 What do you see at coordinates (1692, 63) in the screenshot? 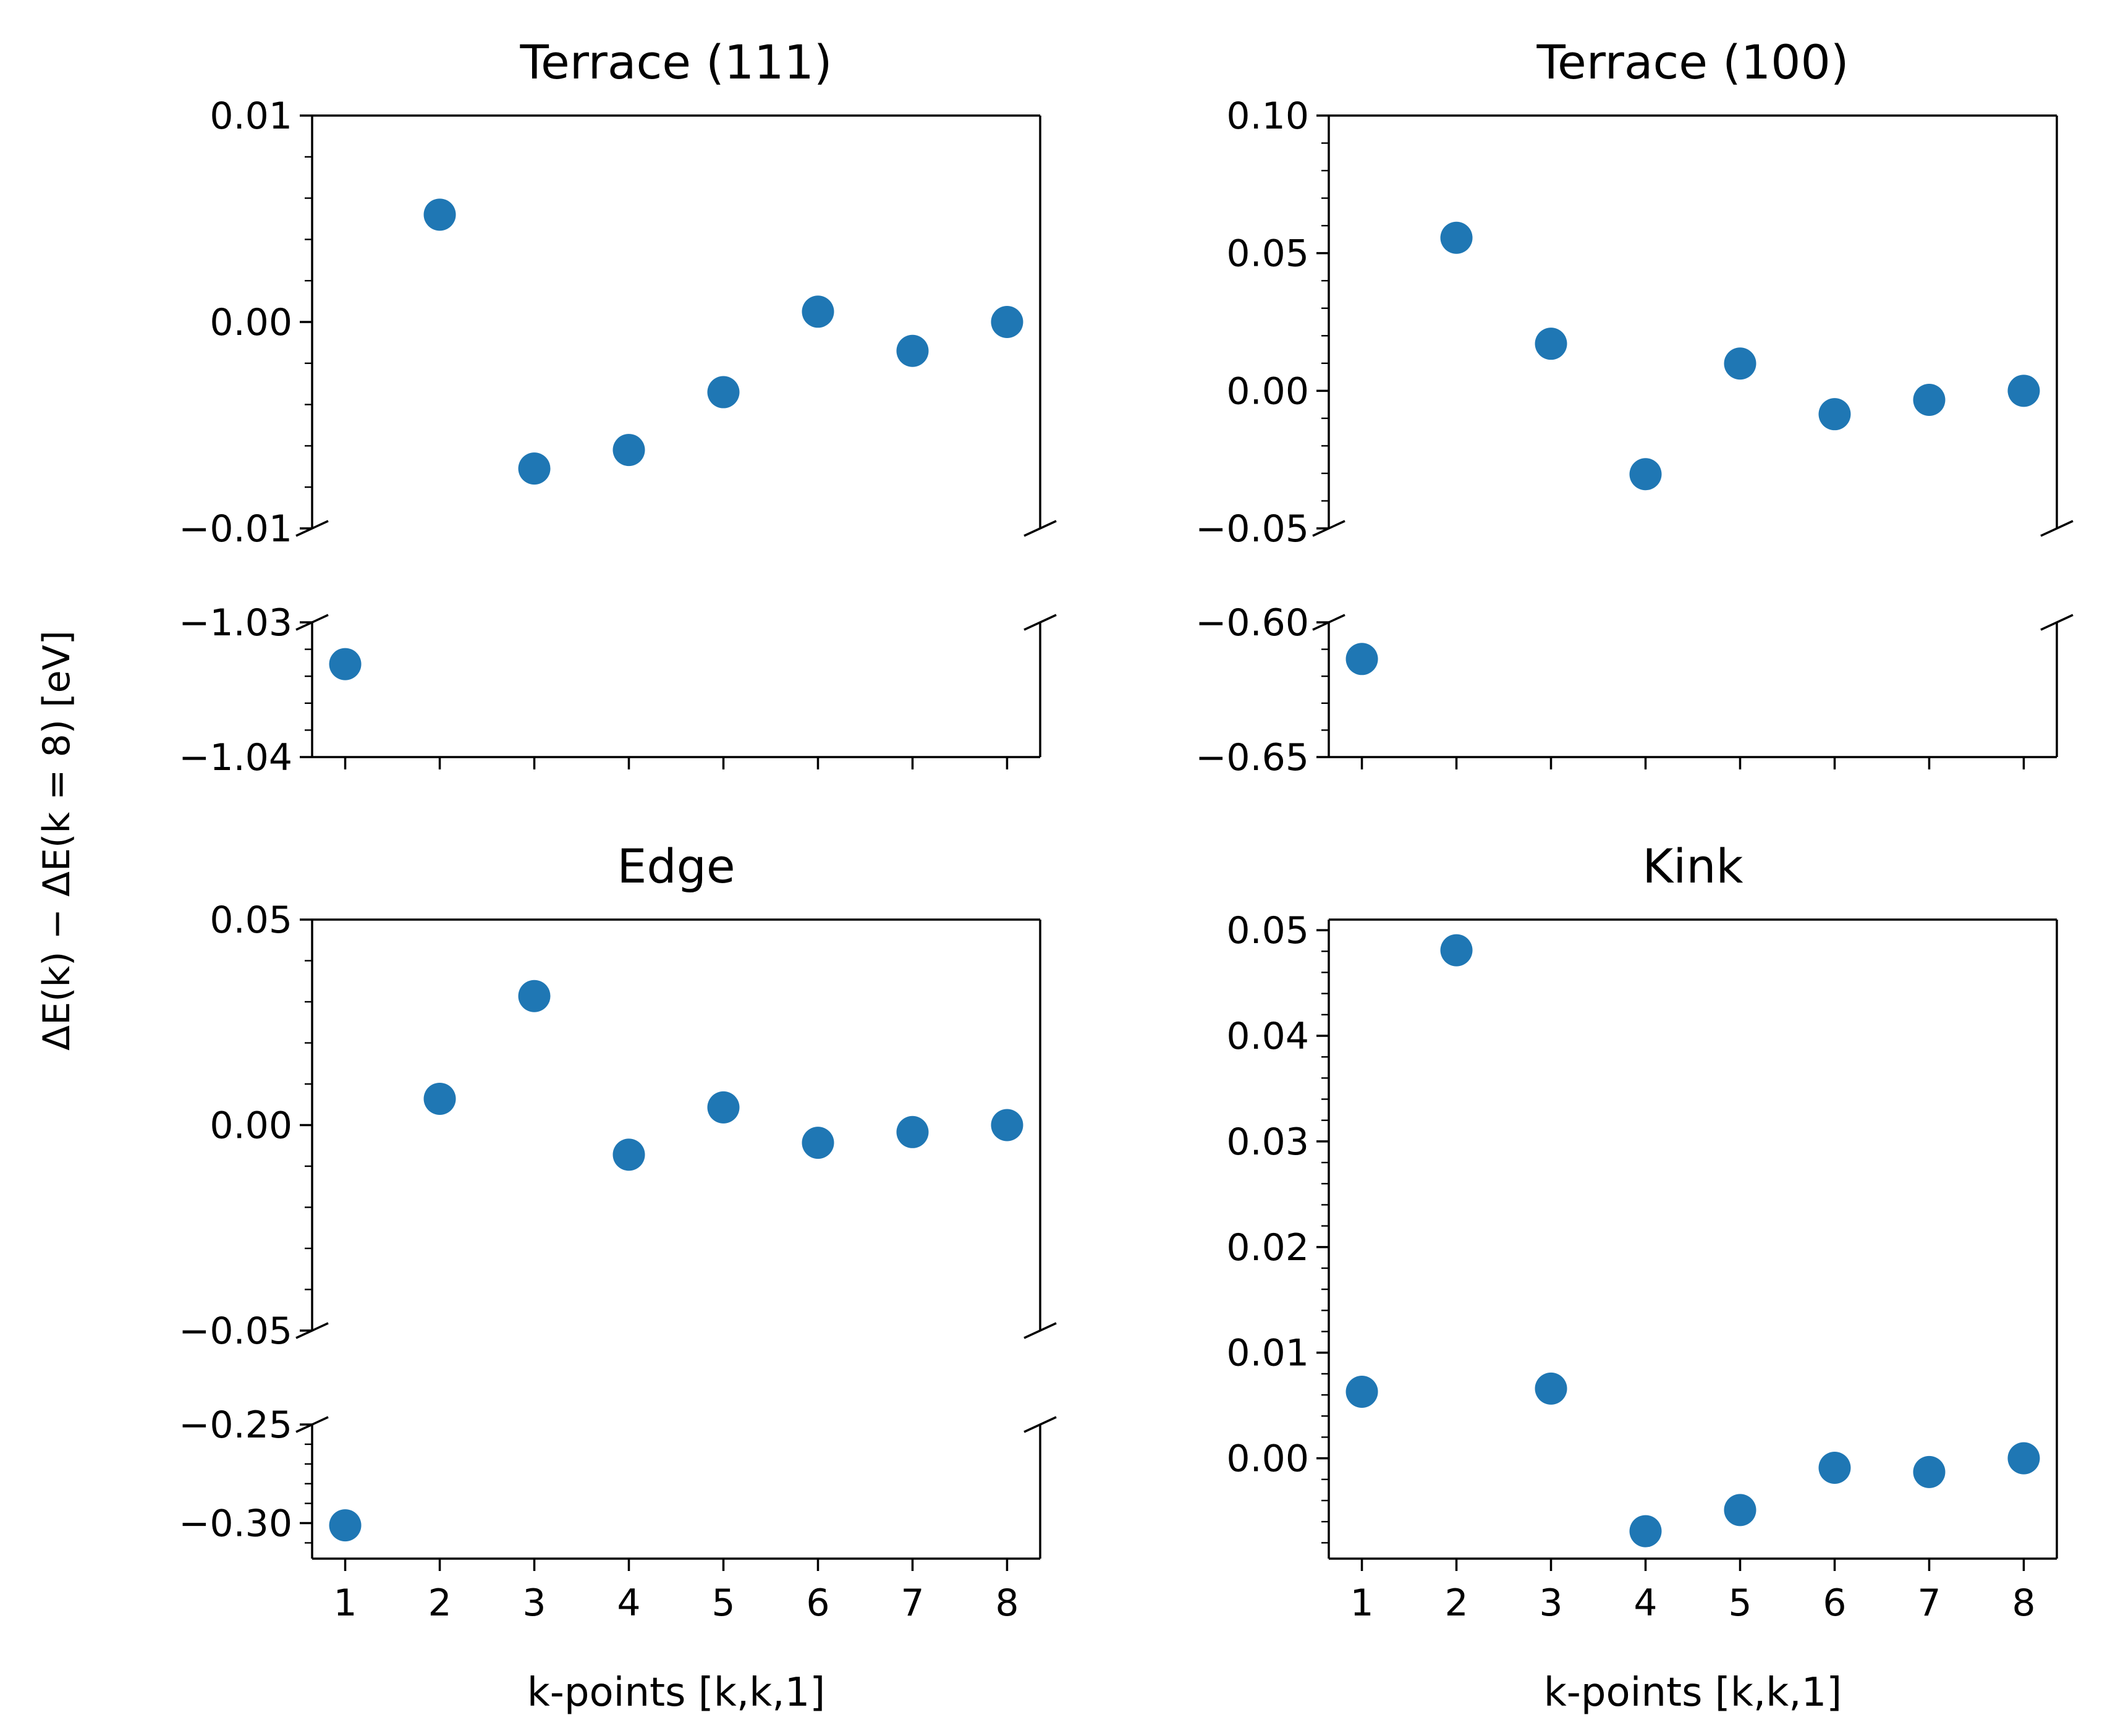
I see `panel-title: Terrace (100)` at bounding box center [1692, 63].